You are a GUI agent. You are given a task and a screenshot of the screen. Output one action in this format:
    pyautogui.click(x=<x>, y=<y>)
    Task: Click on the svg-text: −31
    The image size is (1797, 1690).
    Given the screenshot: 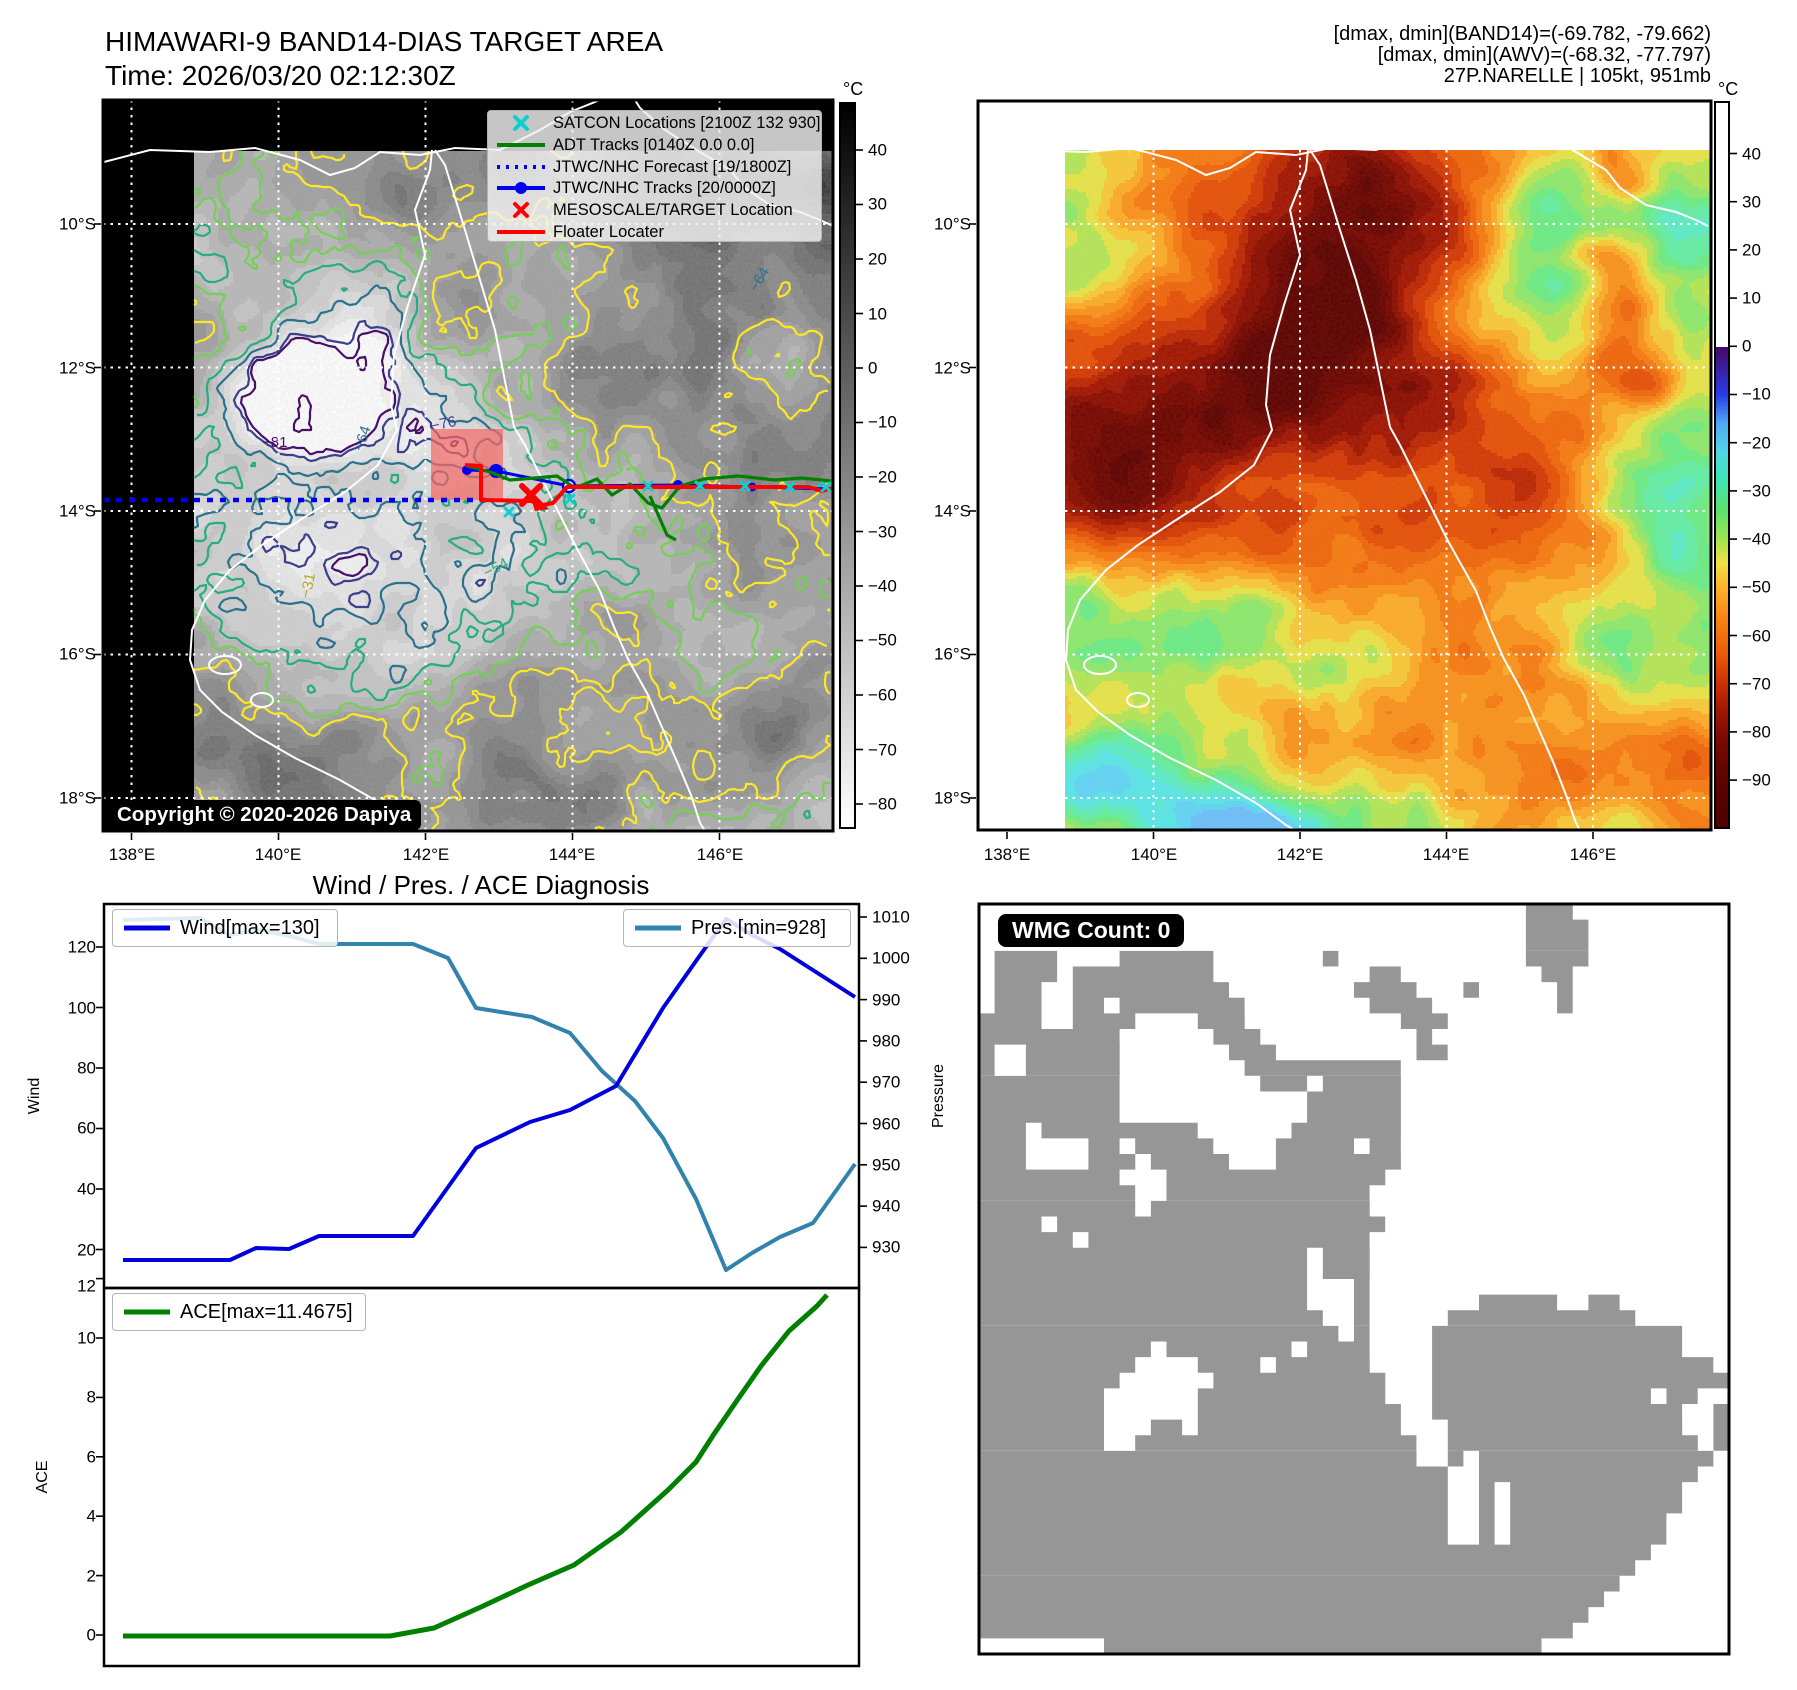 What is the action you would take?
    pyautogui.click(x=308, y=585)
    